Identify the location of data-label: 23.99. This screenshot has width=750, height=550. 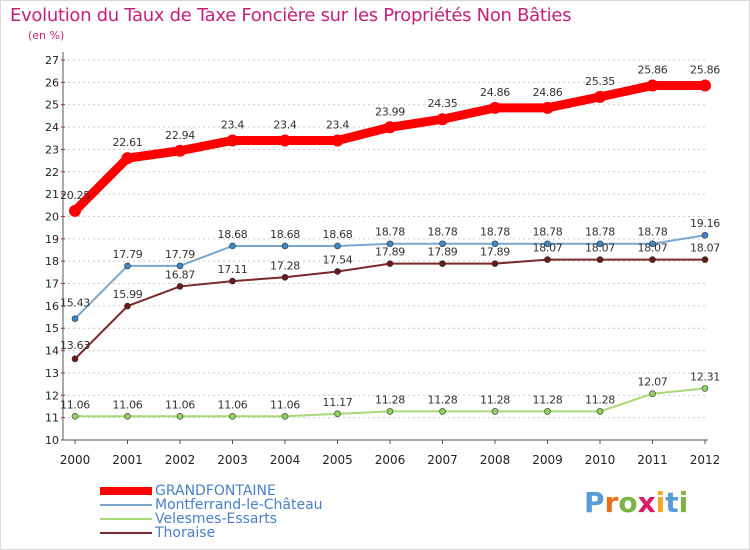
(390, 111).